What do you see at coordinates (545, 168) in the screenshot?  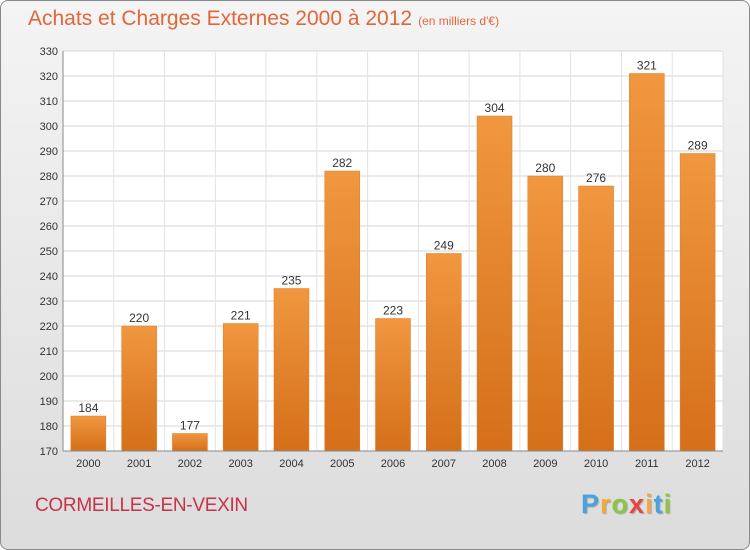 I see `data-label: 280` at bounding box center [545, 168].